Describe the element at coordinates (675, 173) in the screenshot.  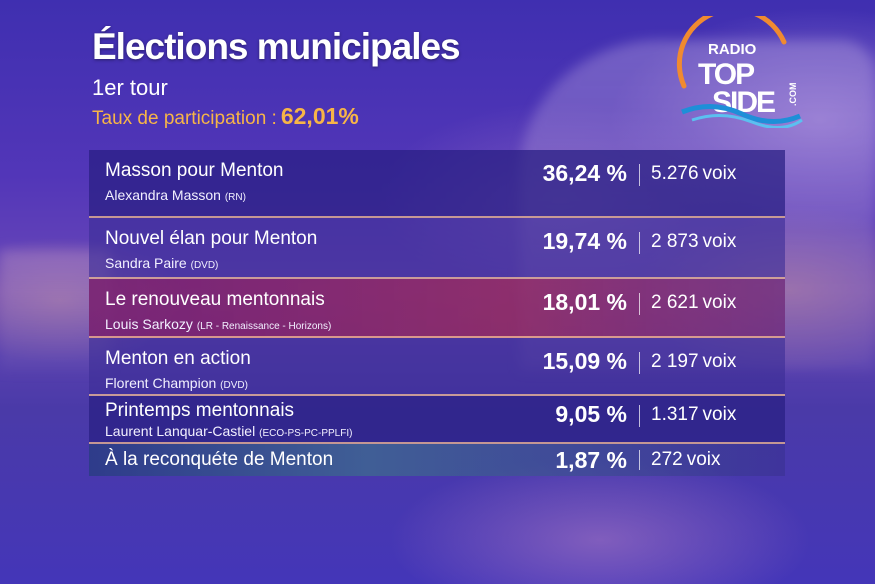
I see `votes-count: 5.276` at that location.